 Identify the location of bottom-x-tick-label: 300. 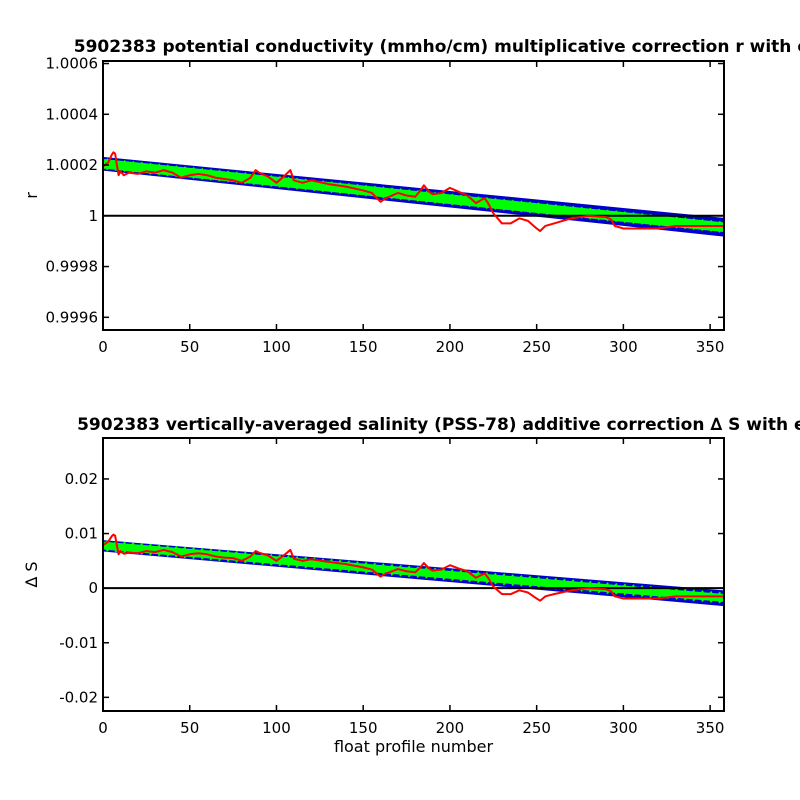
(623, 728).